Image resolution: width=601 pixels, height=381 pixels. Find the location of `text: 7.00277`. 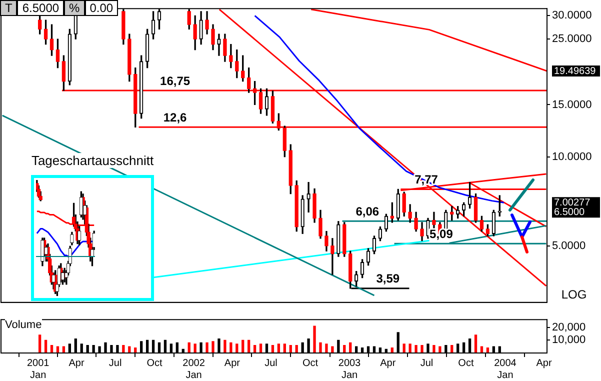

text: 7.00277 is located at coordinates (572, 202).